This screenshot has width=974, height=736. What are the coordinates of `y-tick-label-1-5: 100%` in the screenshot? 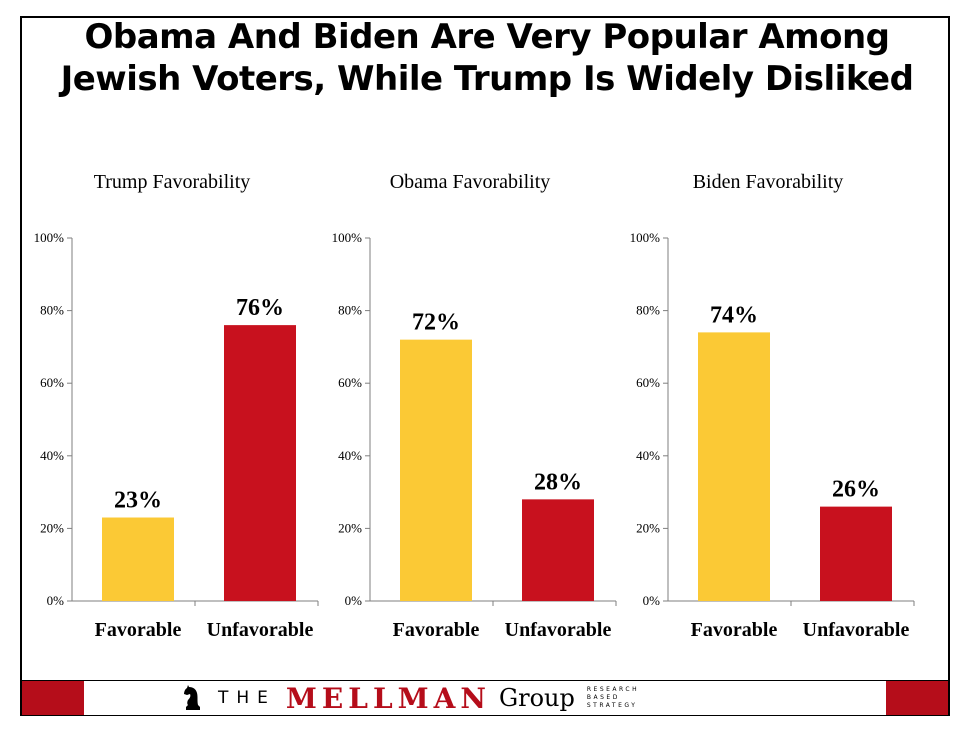 It's located at (347, 237).